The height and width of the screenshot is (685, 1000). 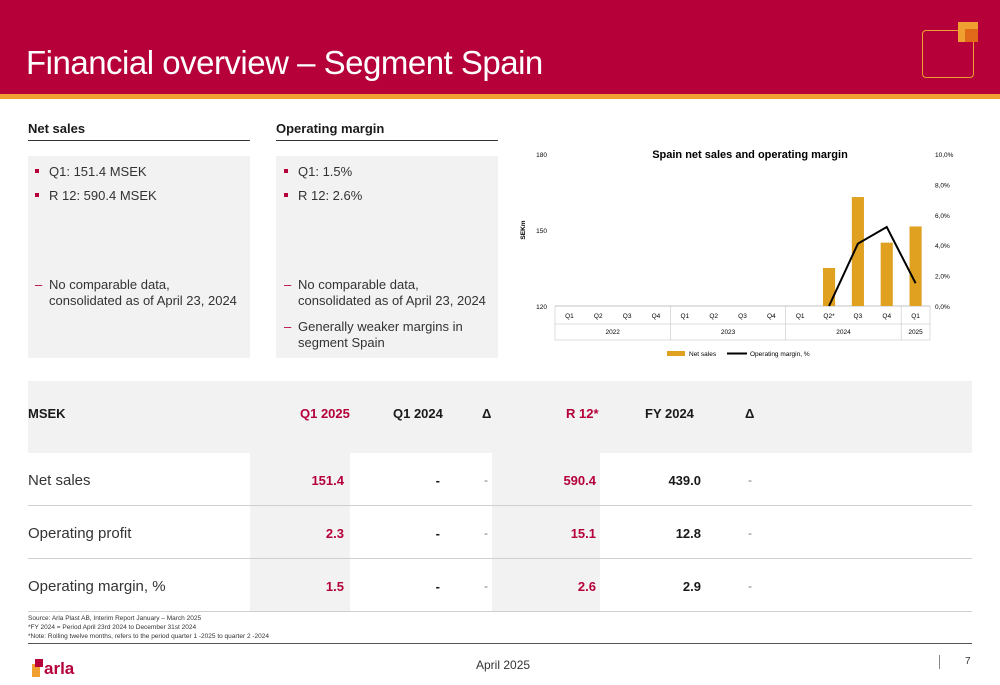 I want to click on legend-swatch-net-sales, so click(x=676, y=353).